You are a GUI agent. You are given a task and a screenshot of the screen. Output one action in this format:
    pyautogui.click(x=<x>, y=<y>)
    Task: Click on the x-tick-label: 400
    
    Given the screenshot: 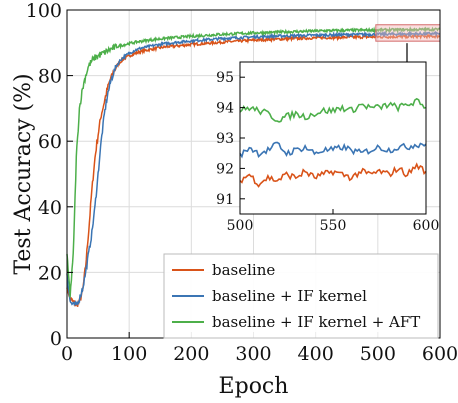 What is the action you would take?
    pyautogui.click(x=316, y=354)
    